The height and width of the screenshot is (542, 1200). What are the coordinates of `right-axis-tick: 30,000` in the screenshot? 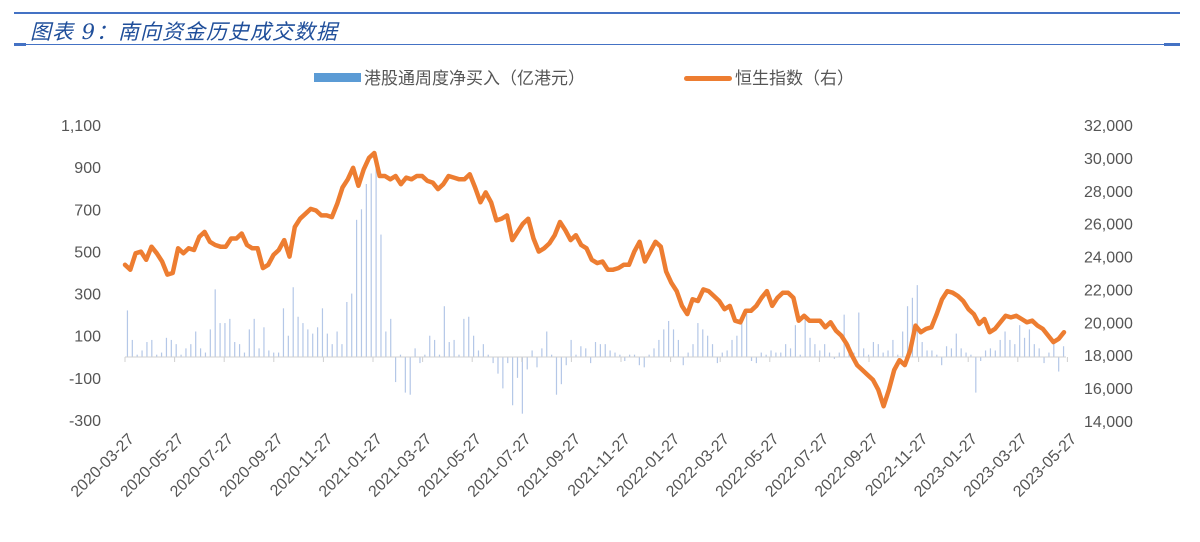 It's located at (1108, 159).